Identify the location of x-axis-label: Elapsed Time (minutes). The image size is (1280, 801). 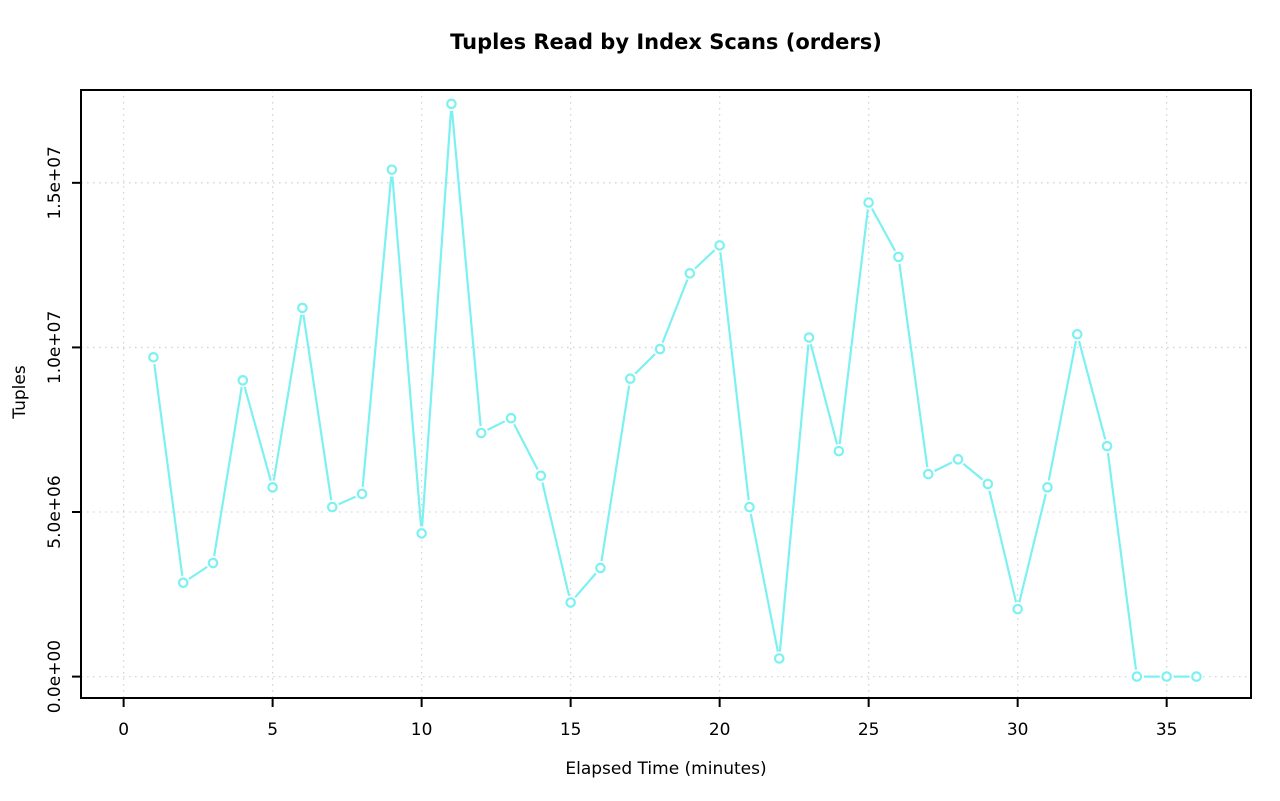
(666, 769).